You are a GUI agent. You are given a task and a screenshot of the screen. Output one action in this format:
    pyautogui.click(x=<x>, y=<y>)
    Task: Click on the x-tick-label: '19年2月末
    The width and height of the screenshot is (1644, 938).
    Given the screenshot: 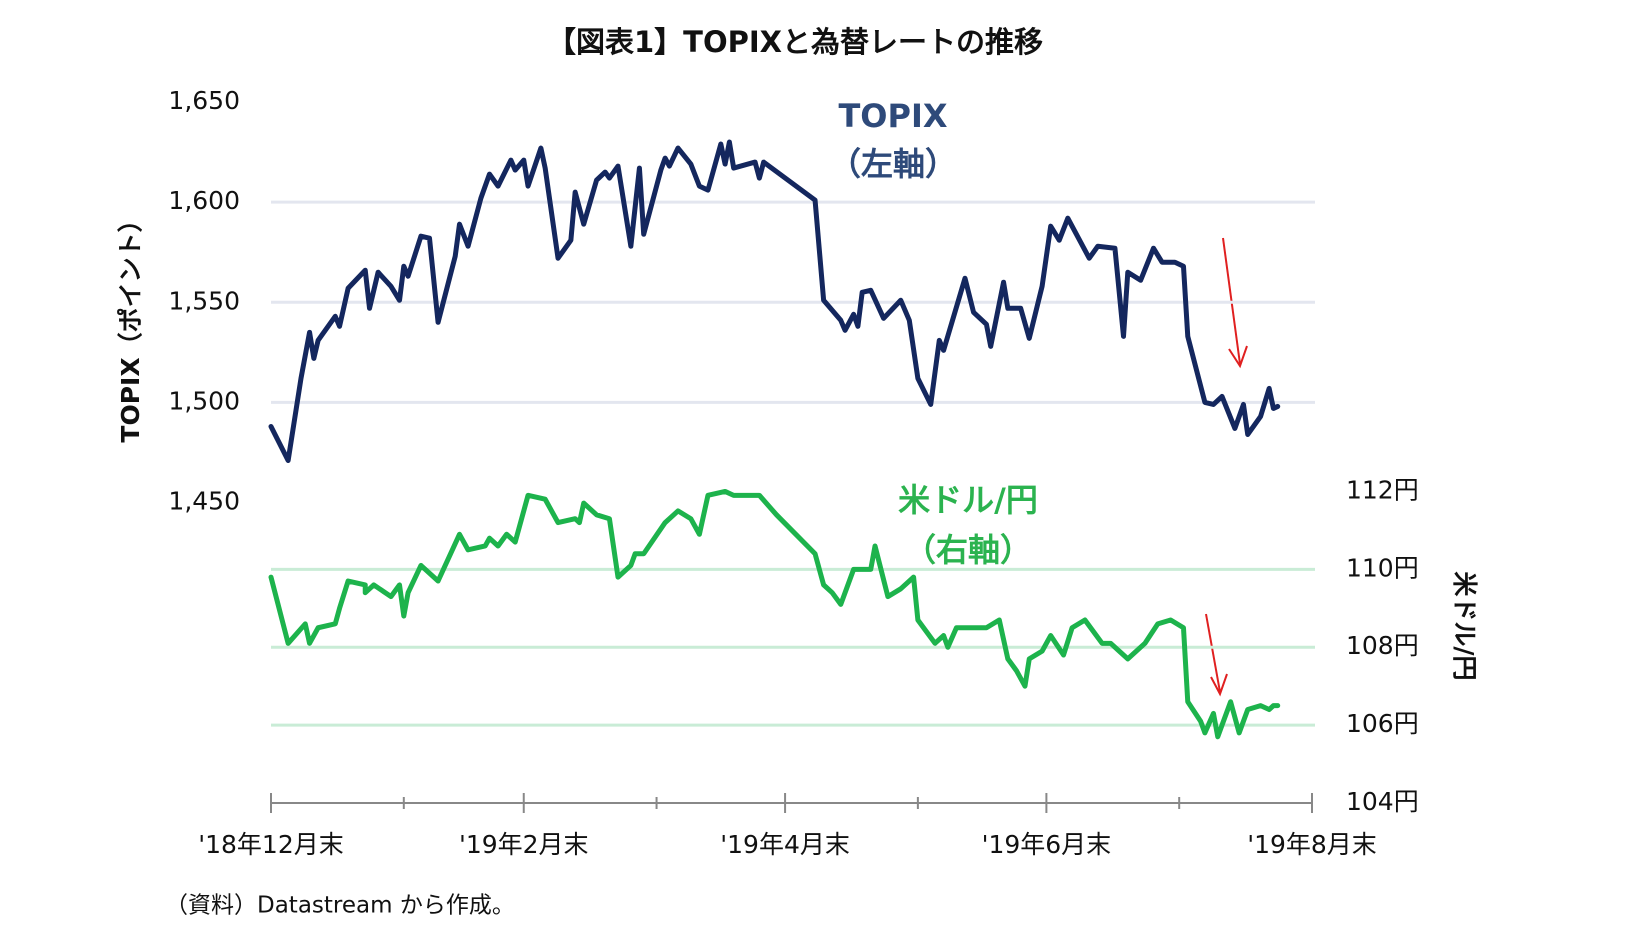 What is the action you would take?
    pyautogui.click(x=524, y=844)
    